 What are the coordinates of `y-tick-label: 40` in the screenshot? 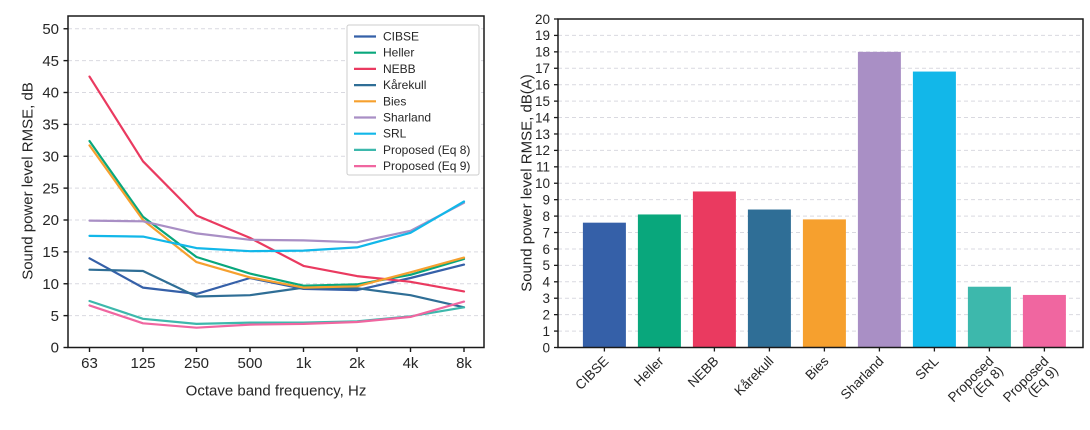 It's located at (50, 93).